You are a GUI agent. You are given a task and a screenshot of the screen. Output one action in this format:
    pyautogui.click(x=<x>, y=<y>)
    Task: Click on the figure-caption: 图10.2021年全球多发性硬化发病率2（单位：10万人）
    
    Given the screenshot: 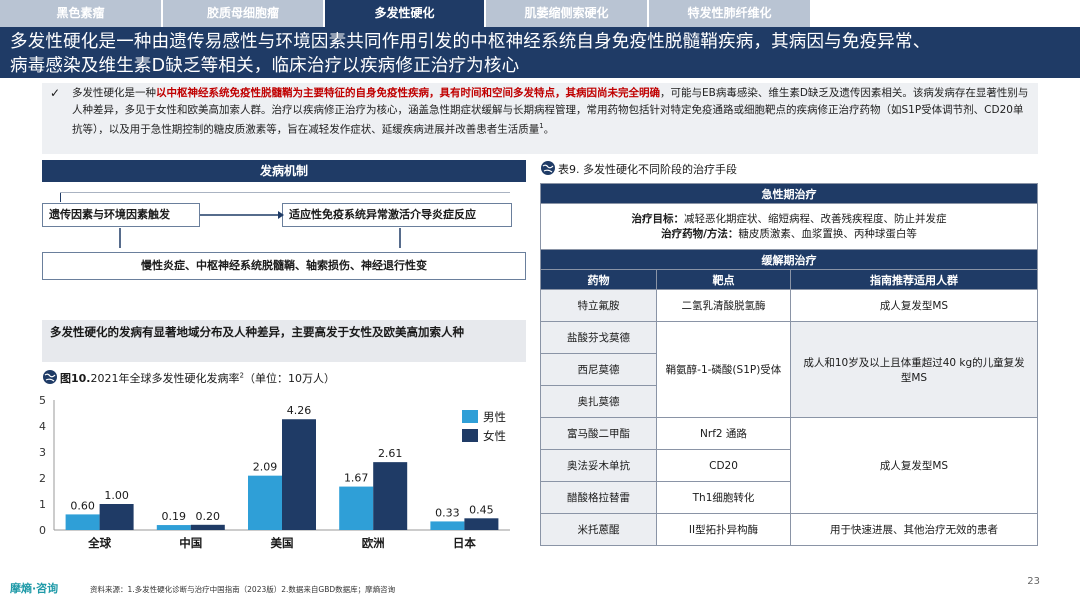 What is the action you would take?
    pyautogui.click(x=188, y=377)
    